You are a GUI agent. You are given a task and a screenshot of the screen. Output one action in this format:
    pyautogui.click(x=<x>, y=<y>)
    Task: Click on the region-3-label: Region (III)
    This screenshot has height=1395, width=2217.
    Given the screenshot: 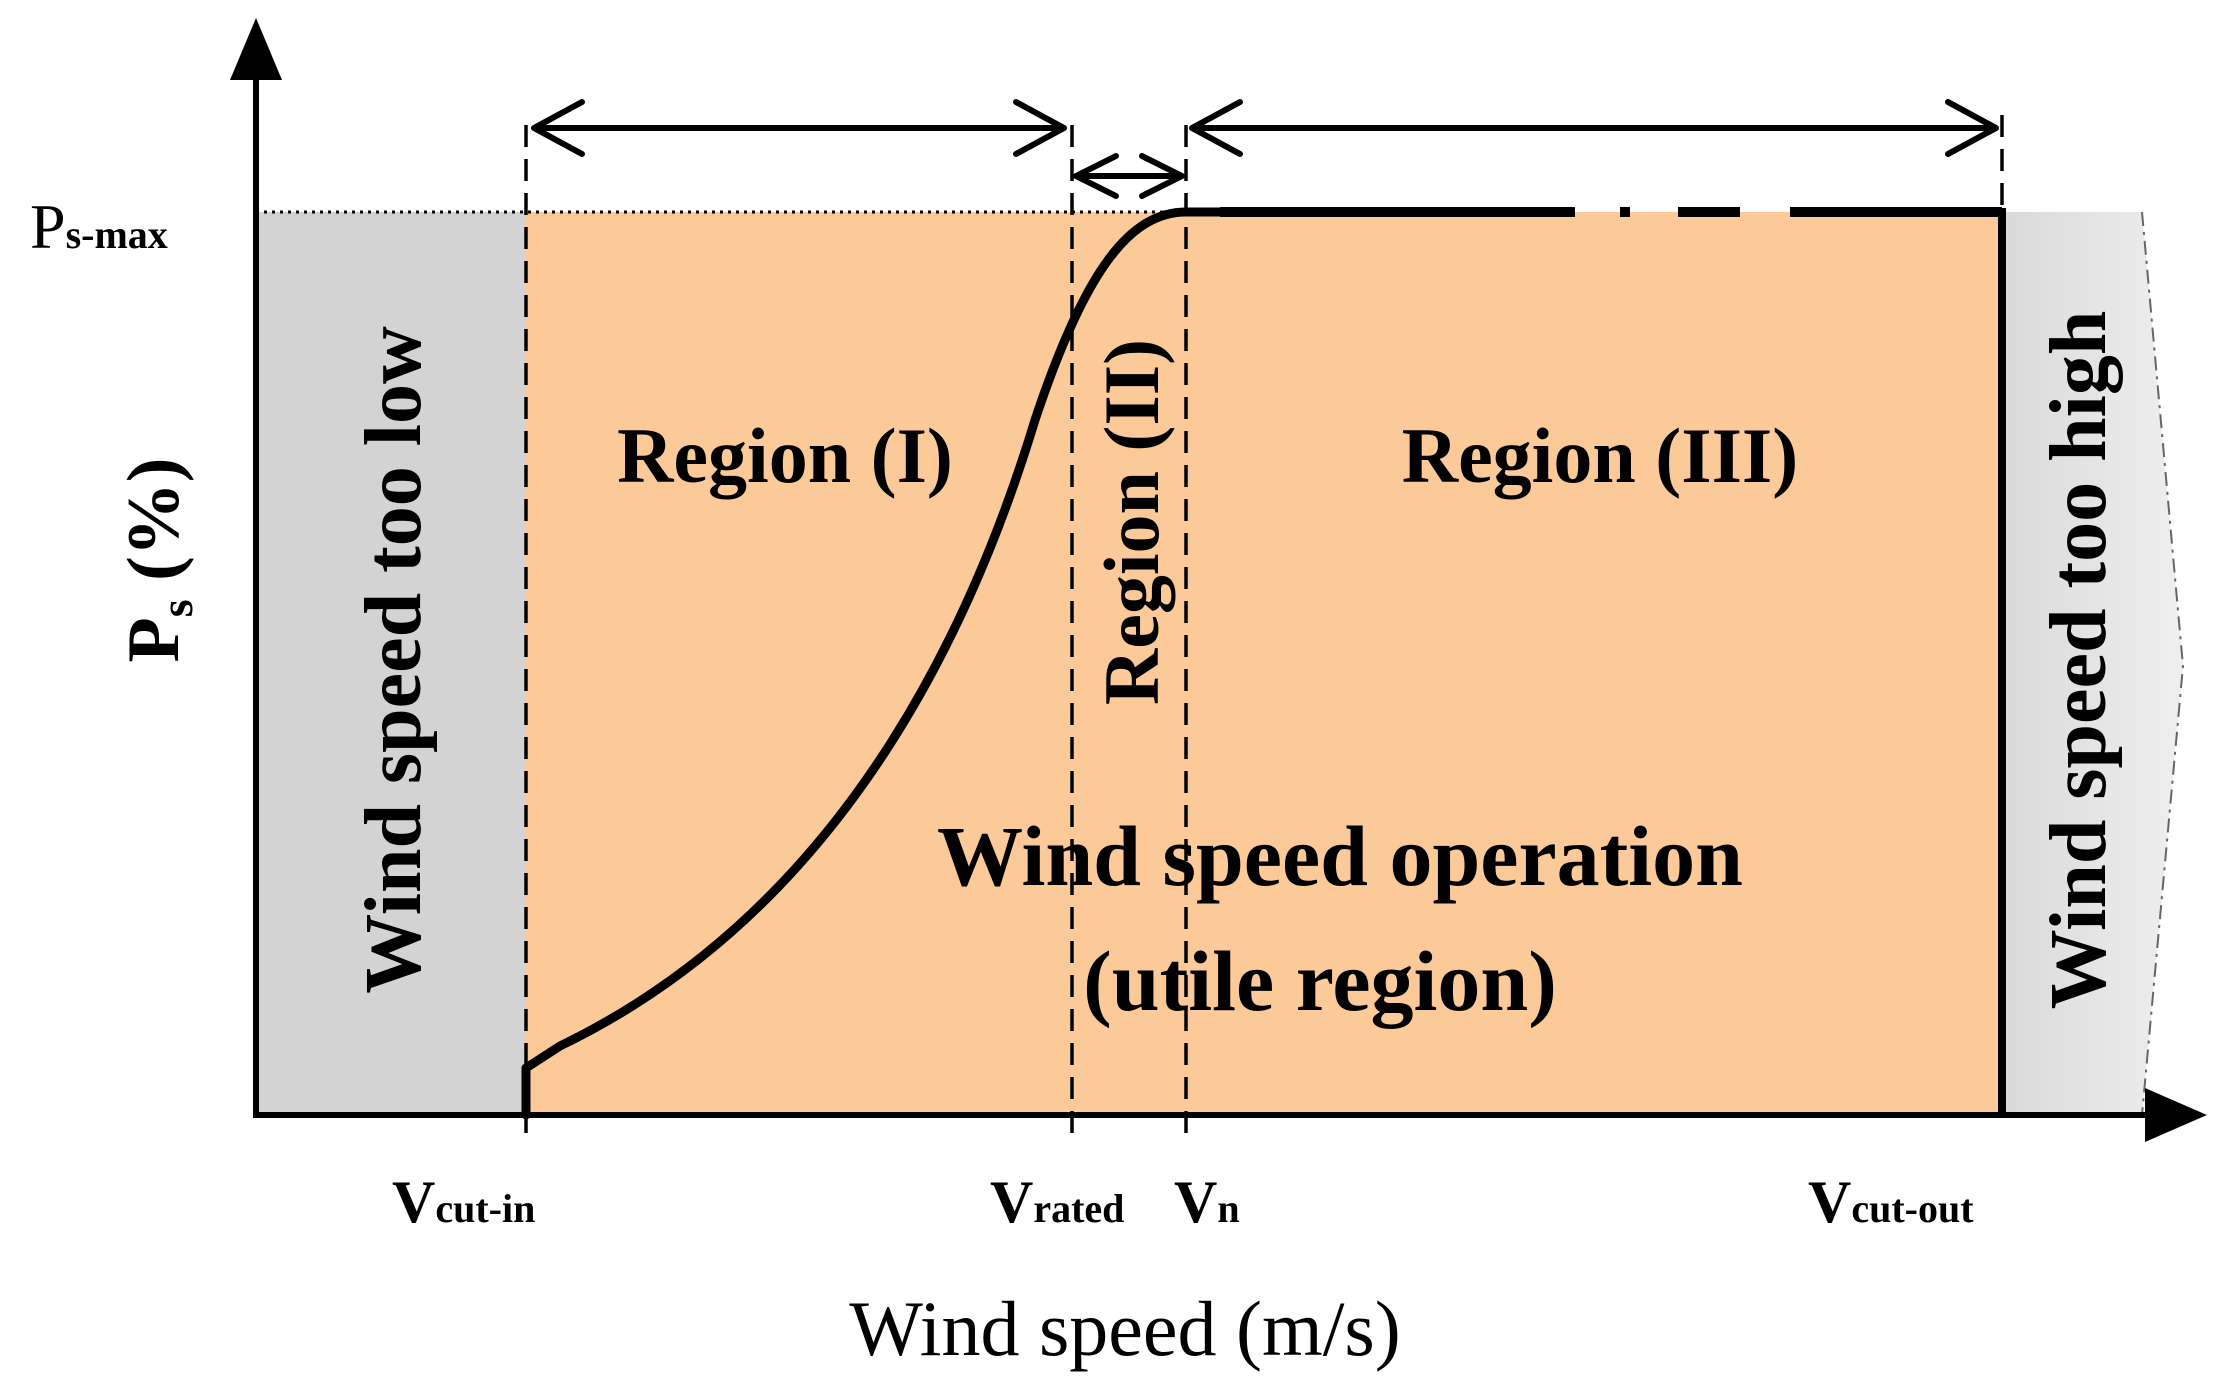 What is the action you would take?
    pyautogui.click(x=1600, y=455)
    